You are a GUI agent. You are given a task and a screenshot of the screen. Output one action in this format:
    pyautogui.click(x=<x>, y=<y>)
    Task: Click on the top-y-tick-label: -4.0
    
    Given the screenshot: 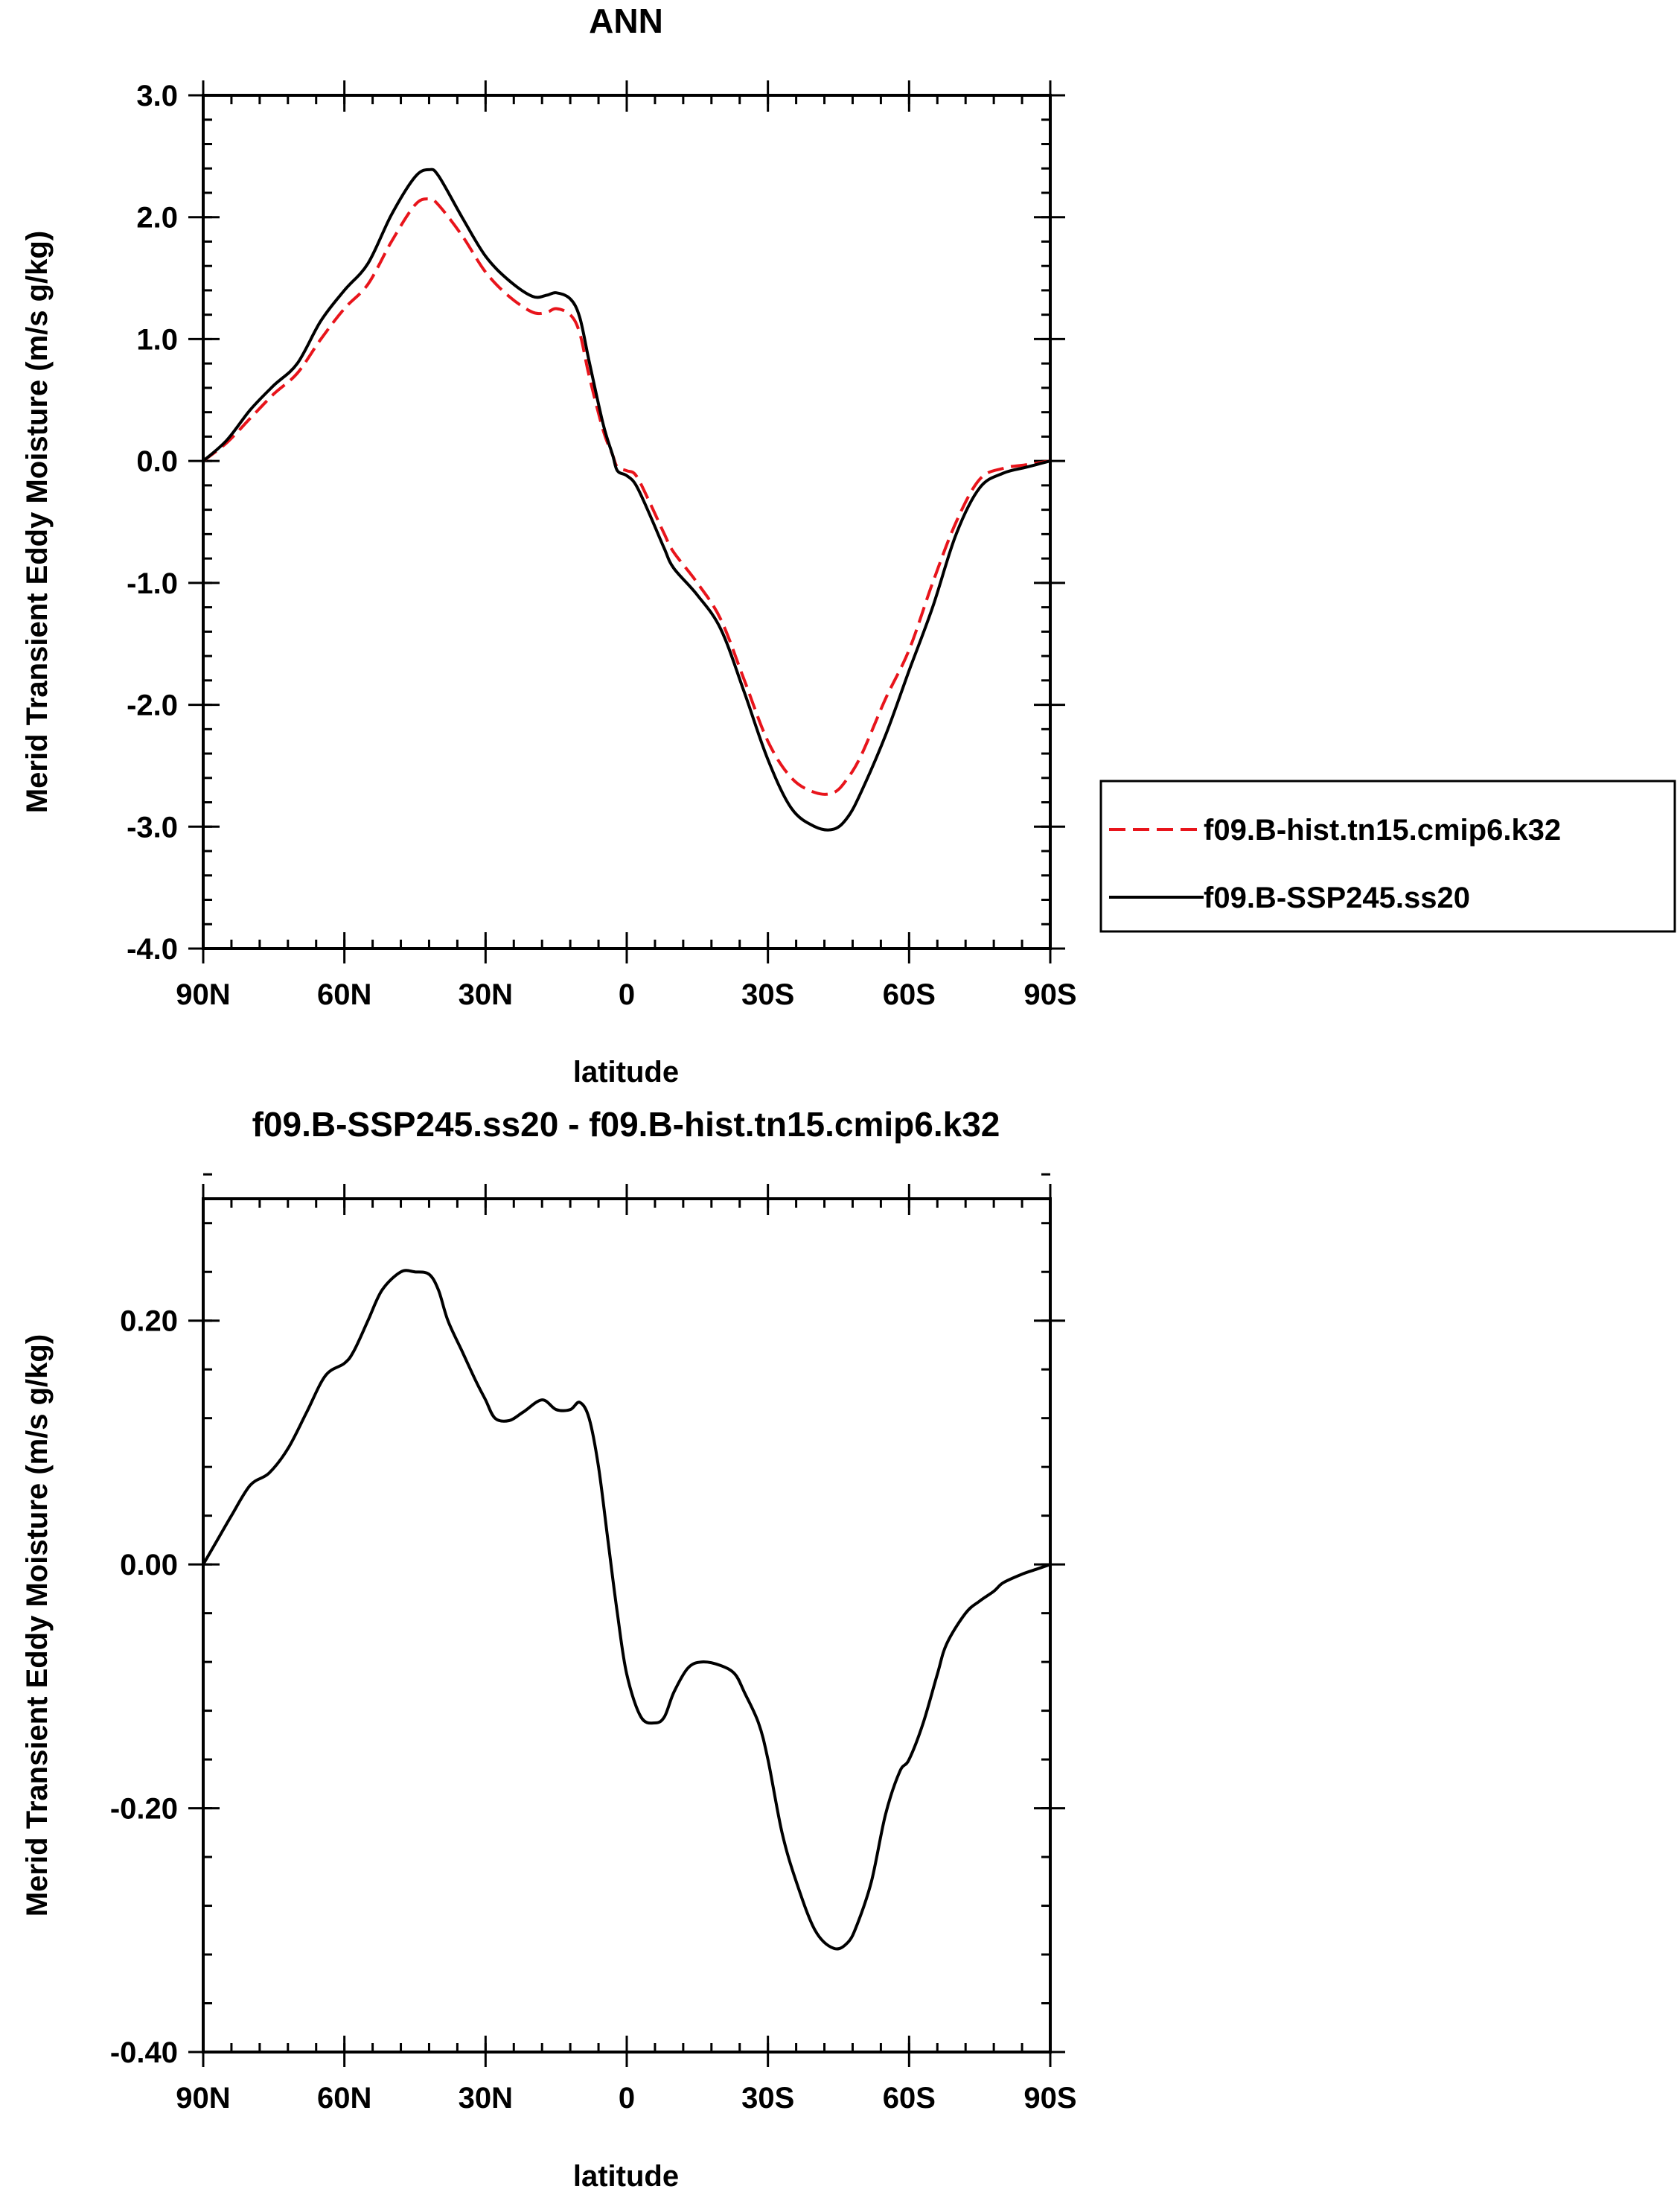 What is the action you would take?
    pyautogui.click(x=152, y=949)
    